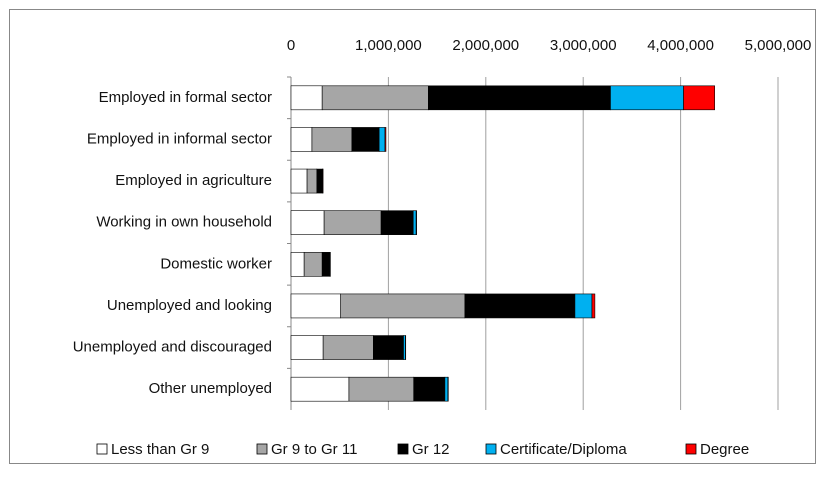  What do you see at coordinates (210, 388) in the screenshot?
I see `y-tick-label: Other unemployed` at bounding box center [210, 388].